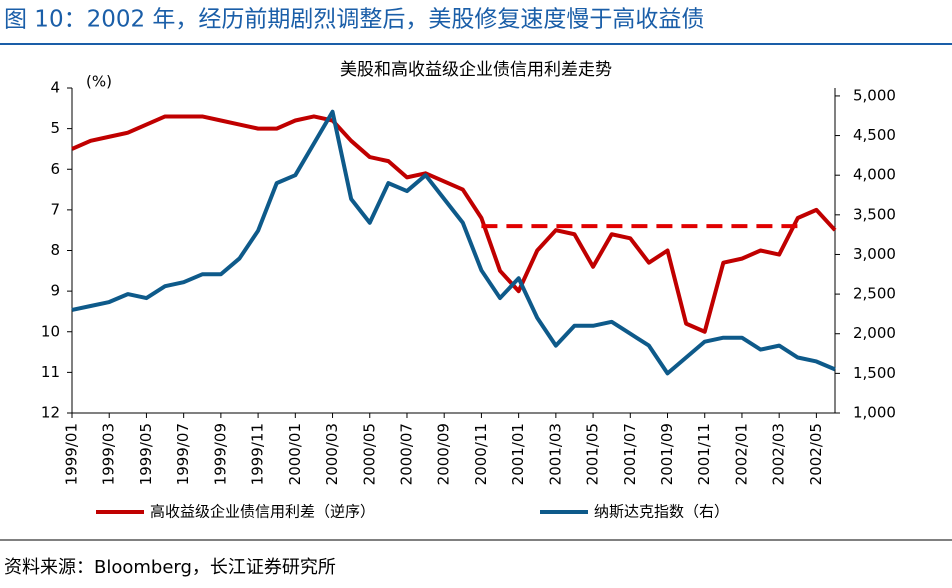  I want to click on y2-tick-label: 3,000, so click(874, 254).